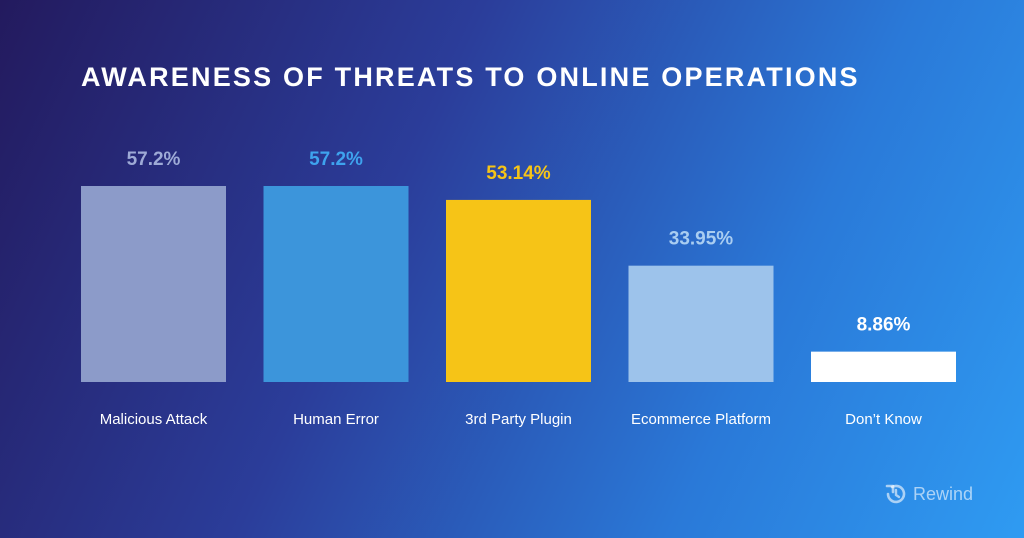  What do you see at coordinates (883, 419) in the screenshot?
I see `category-label-4: Don’t Know` at bounding box center [883, 419].